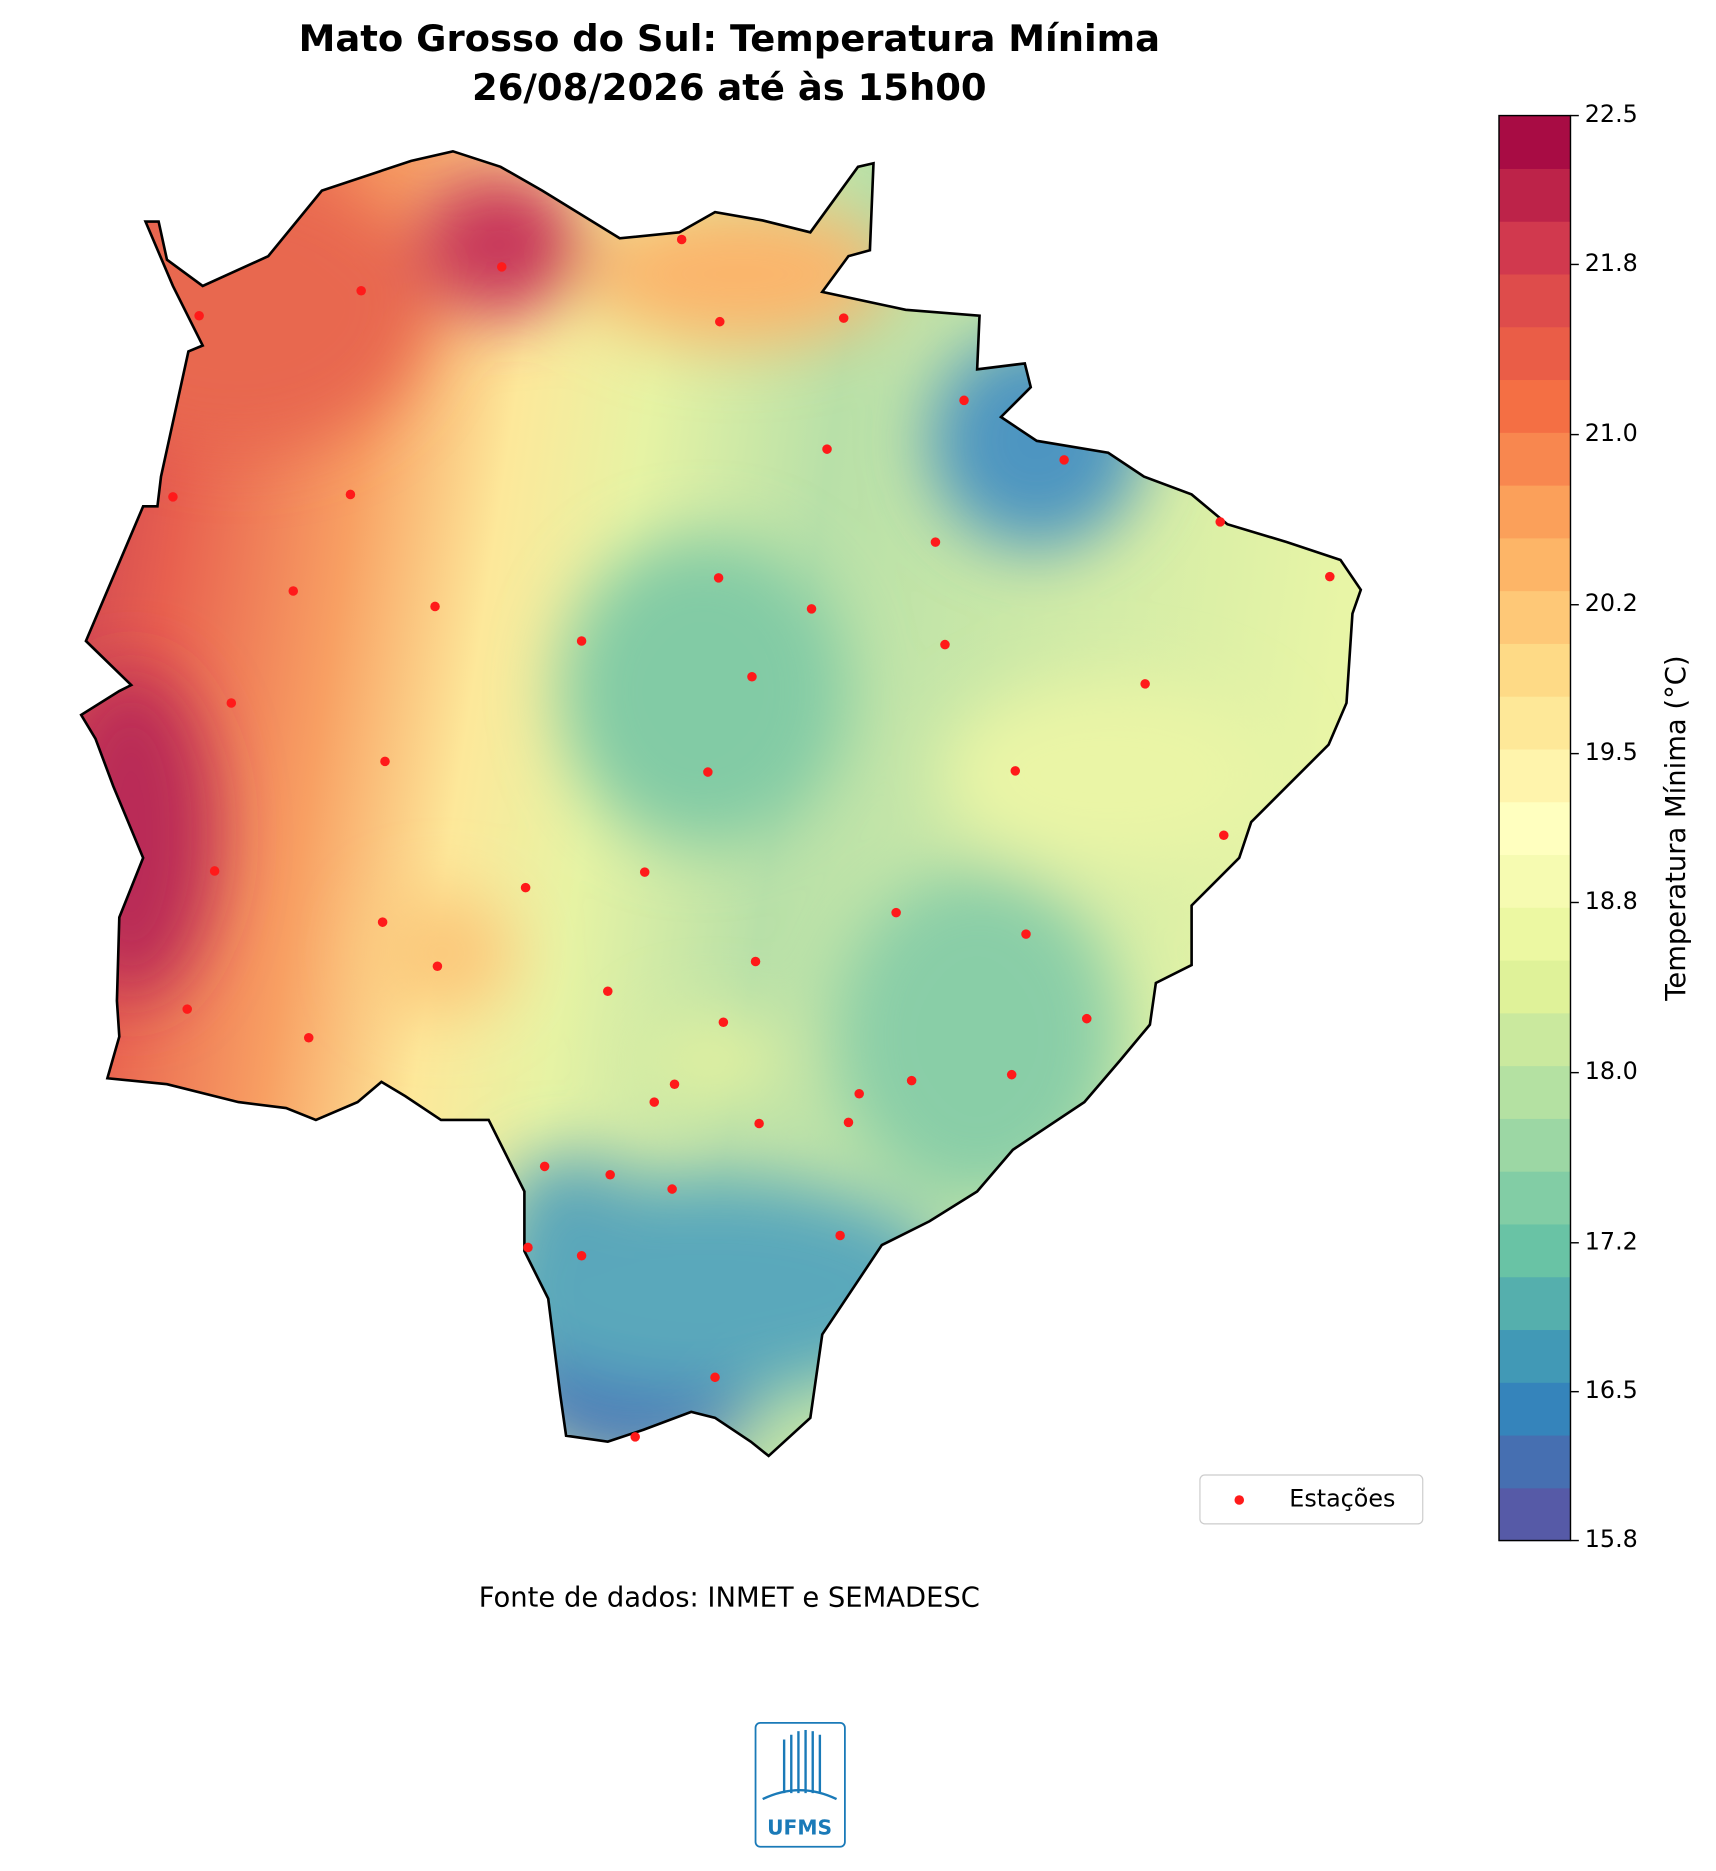 This screenshot has height=1871, width=1716. What do you see at coordinates (1239, 1500) in the screenshot?
I see `legend-marker` at bounding box center [1239, 1500].